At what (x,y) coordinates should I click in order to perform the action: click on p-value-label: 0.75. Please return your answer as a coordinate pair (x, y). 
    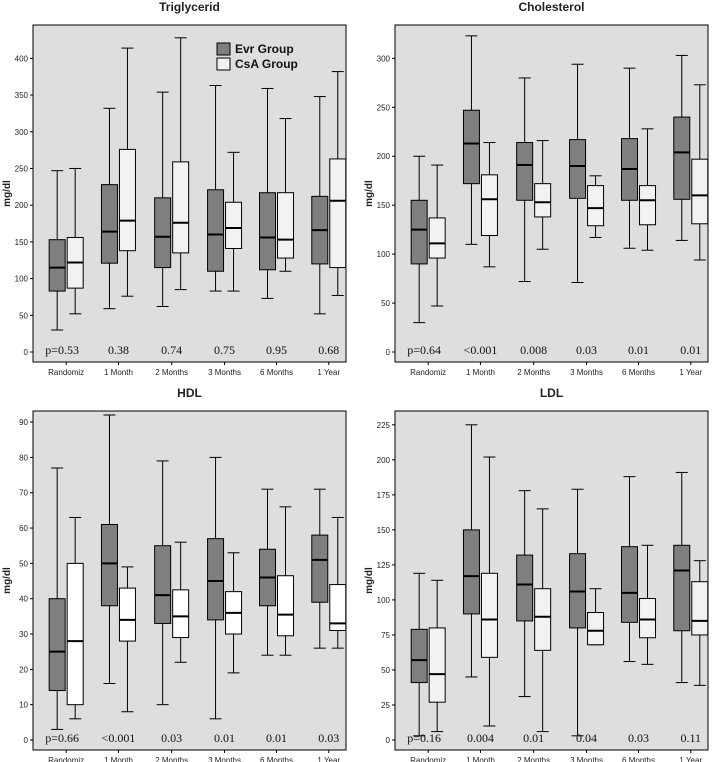
    Looking at the image, I should click on (224, 350).